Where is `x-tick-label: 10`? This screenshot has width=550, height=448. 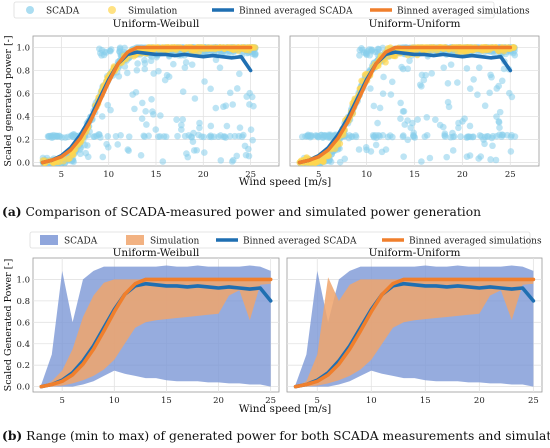
x-tick-label: 10 is located at coordinates (114, 401).